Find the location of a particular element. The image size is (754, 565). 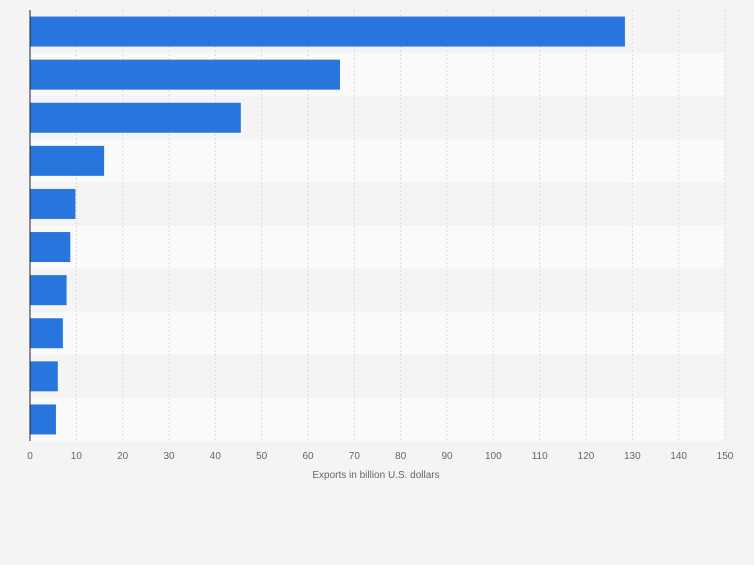

x-tick-label: 110 is located at coordinates (540, 456).